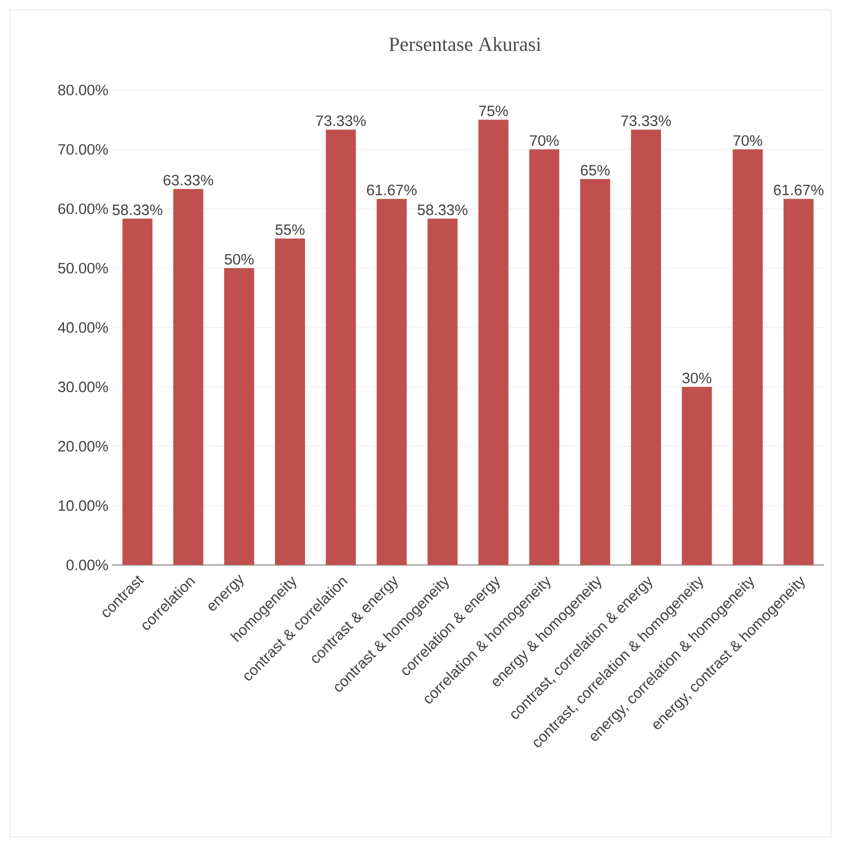 This screenshot has height=847, width=841. I want to click on y-tick-label: 40.00%, so click(83, 327).